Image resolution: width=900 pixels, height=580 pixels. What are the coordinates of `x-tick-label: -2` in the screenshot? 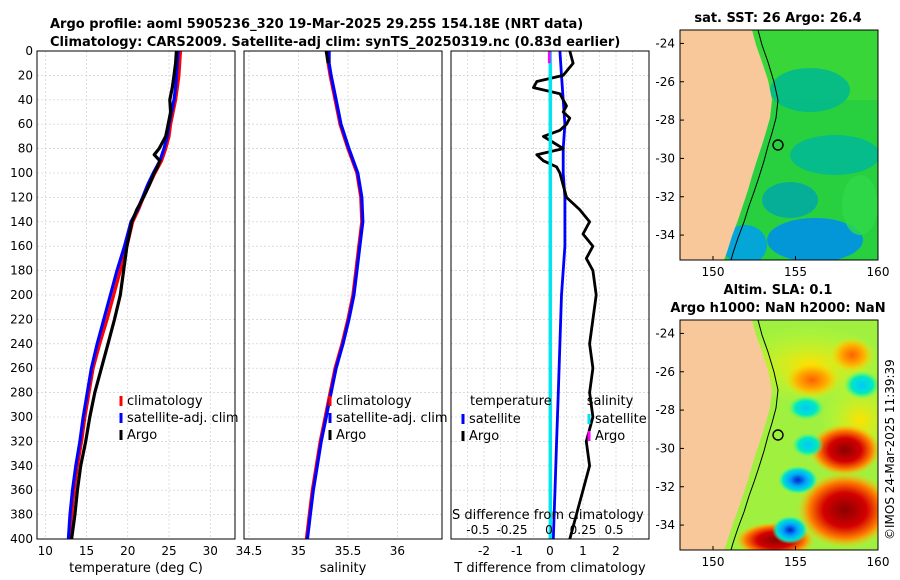 It's located at (484, 551).